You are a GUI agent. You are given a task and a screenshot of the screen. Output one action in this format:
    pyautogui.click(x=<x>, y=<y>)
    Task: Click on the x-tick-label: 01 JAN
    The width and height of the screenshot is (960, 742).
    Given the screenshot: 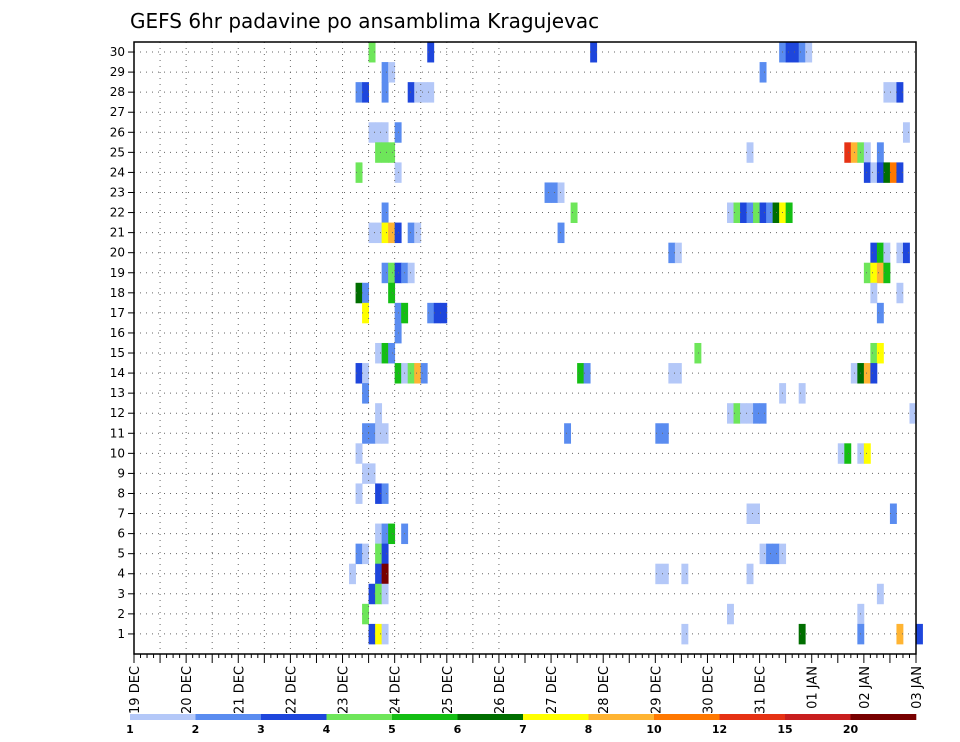 What is the action you would take?
    pyautogui.click(x=813, y=687)
    